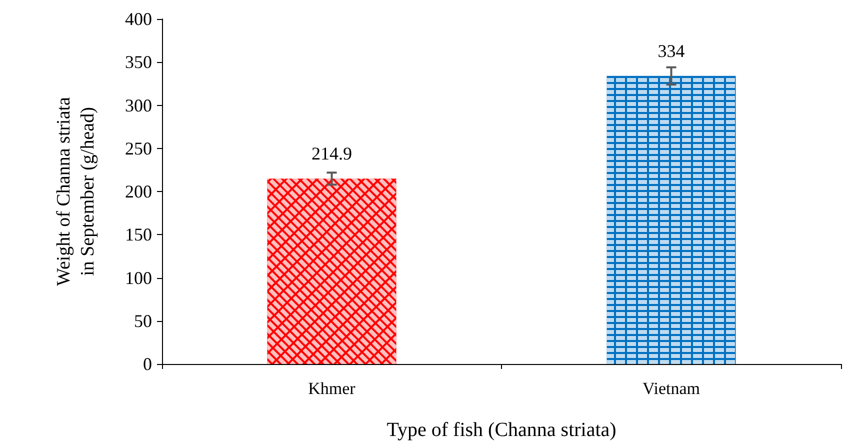 Image resolution: width=863 pixels, height=446 pixels. What do you see at coordinates (501, 430) in the screenshot?
I see `x-axis-title: Type of fish (Channa striata)` at bounding box center [501, 430].